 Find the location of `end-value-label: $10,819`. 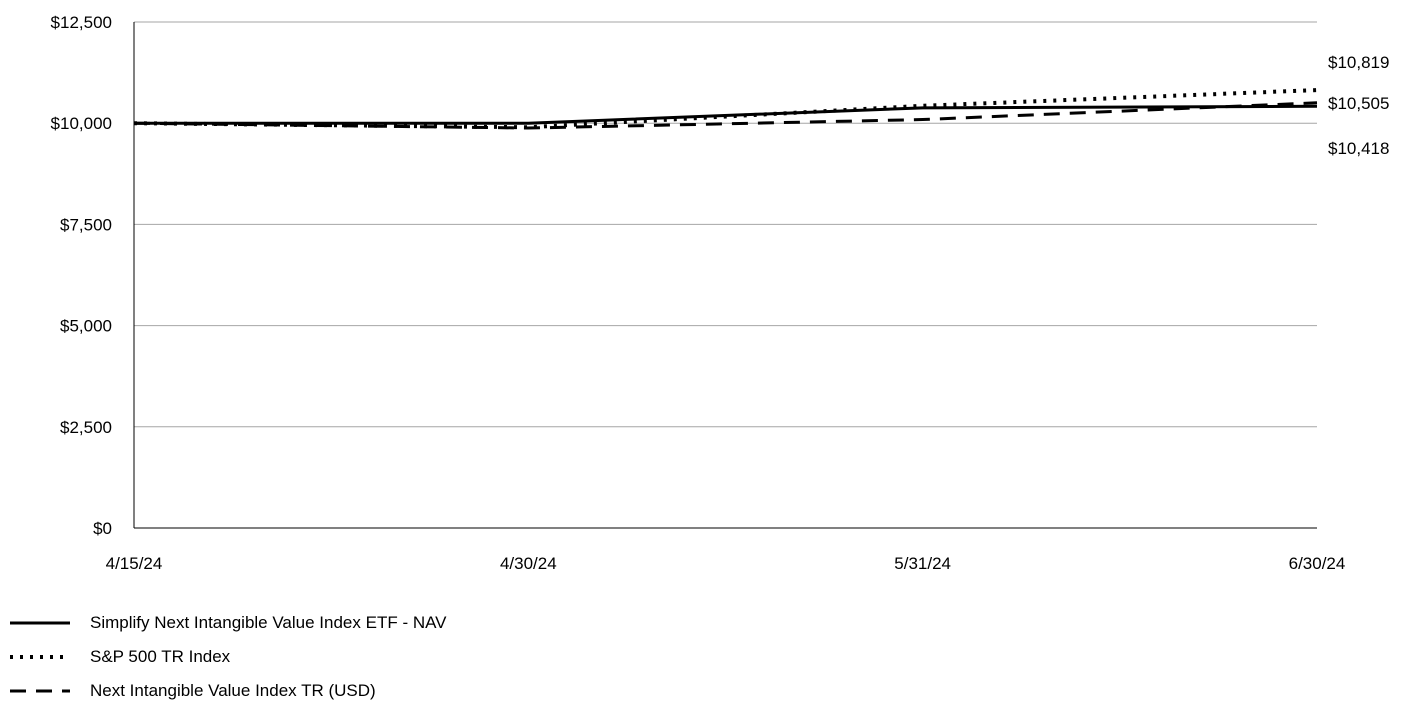

end-value-label: $10,819 is located at coordinates (1358, 62).